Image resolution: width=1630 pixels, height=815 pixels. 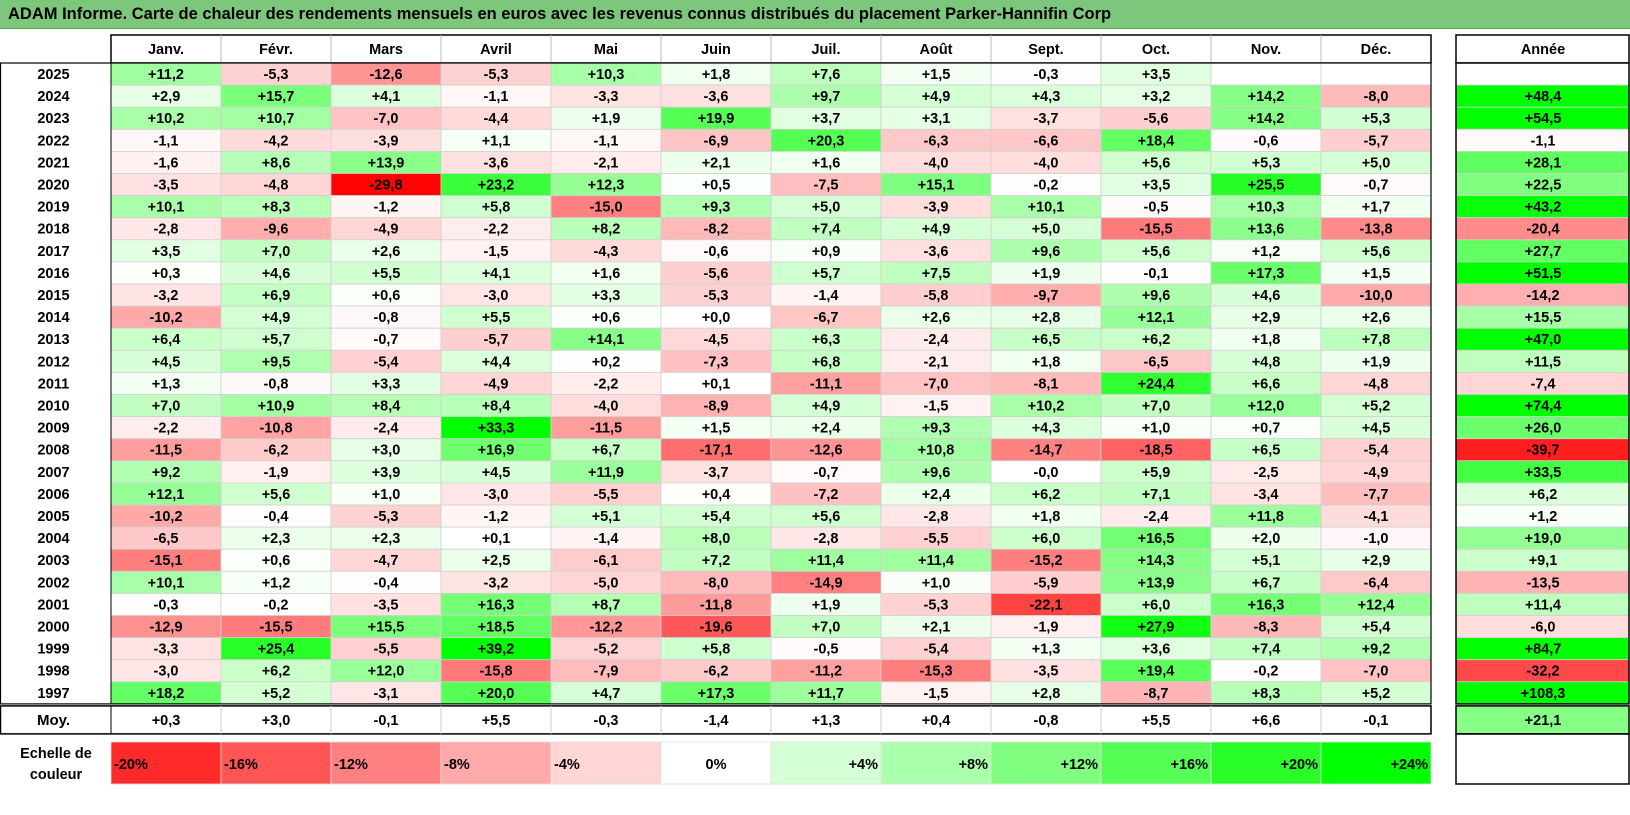 What do you see at coordinates (1046, 583) in the screenshot?
I see `cell-value: -5,9` at bounding box center [1046, 583].